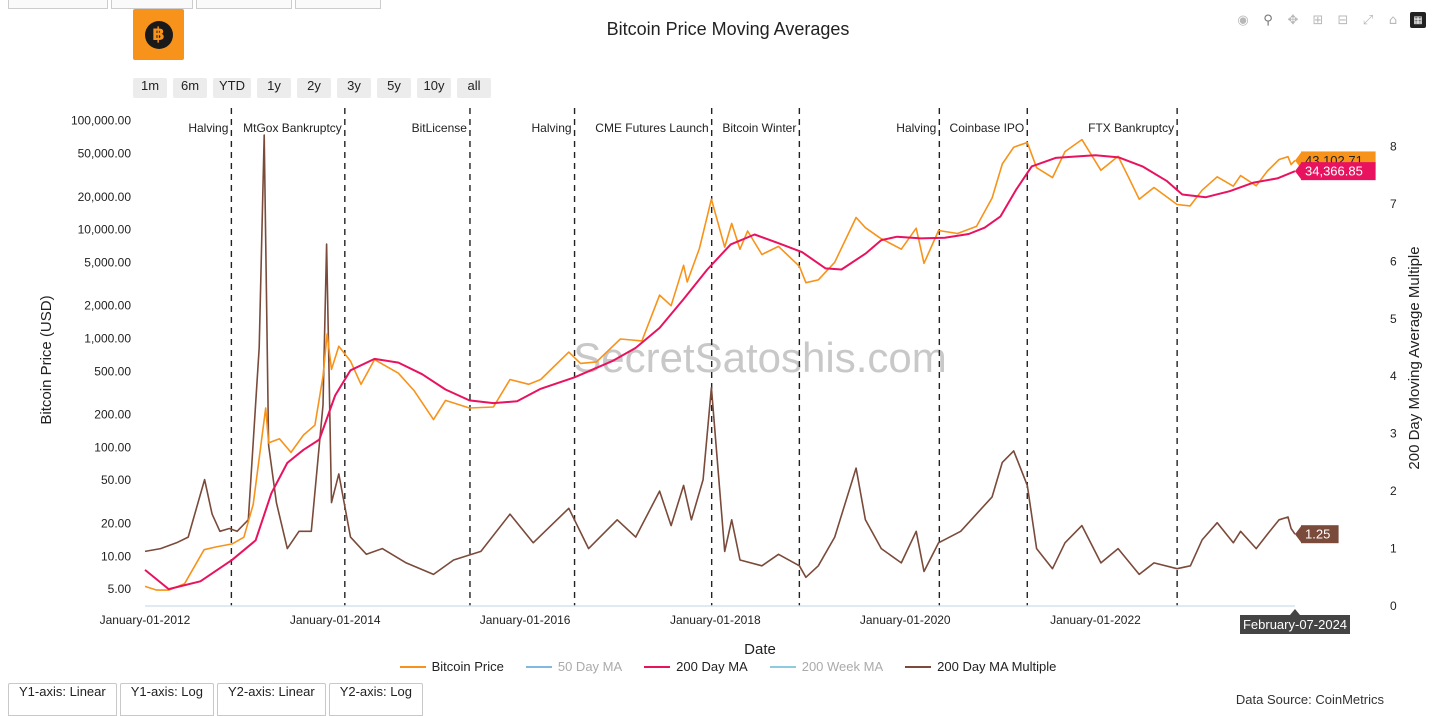 The width and height of the screenshot is (1456, 716). Describe the element at coordinates (101, 121) in the screenshot. I see `y1-tick-label: 100,000.00` at that location.